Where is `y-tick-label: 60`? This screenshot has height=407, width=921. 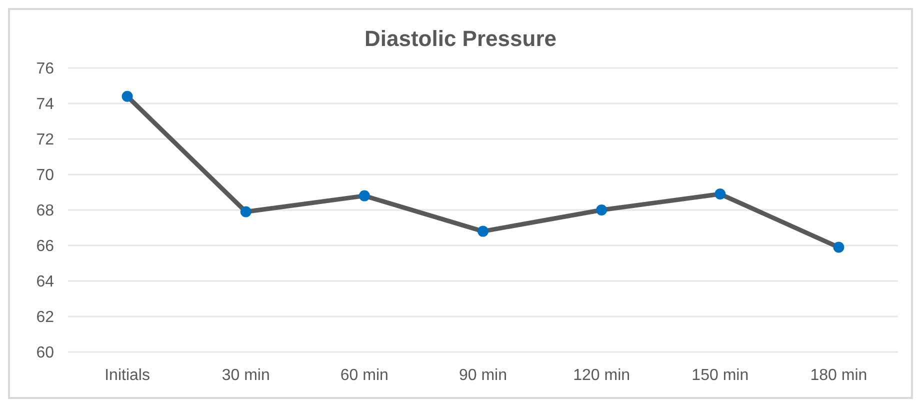 y-tick-label: 60 is located at coordinates (45, 353).